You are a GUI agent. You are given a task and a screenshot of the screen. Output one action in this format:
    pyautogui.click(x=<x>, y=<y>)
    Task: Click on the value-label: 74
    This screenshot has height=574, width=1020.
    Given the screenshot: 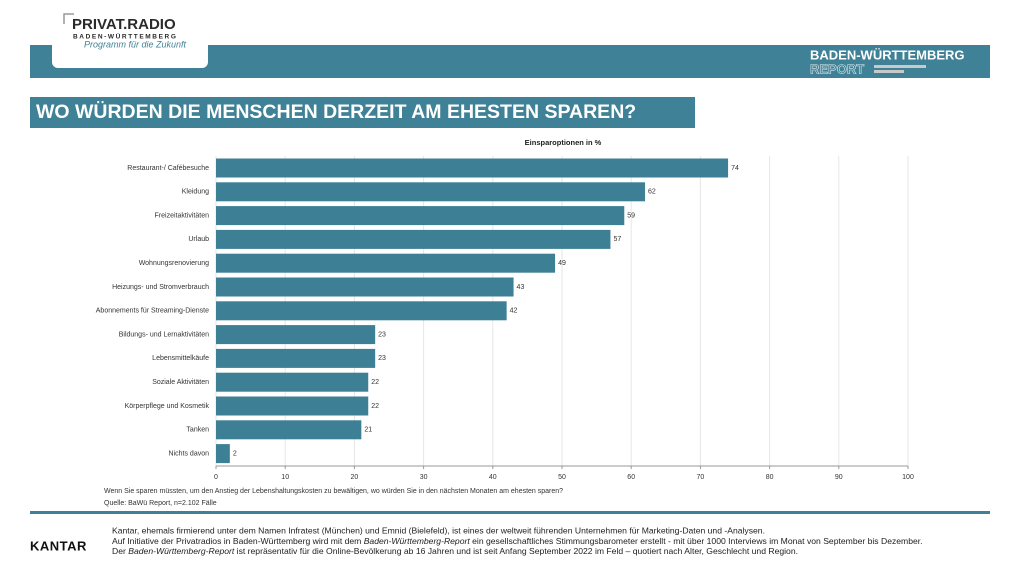 What is the action you would take?
    pyautogui.click(x=735, y=168)
    